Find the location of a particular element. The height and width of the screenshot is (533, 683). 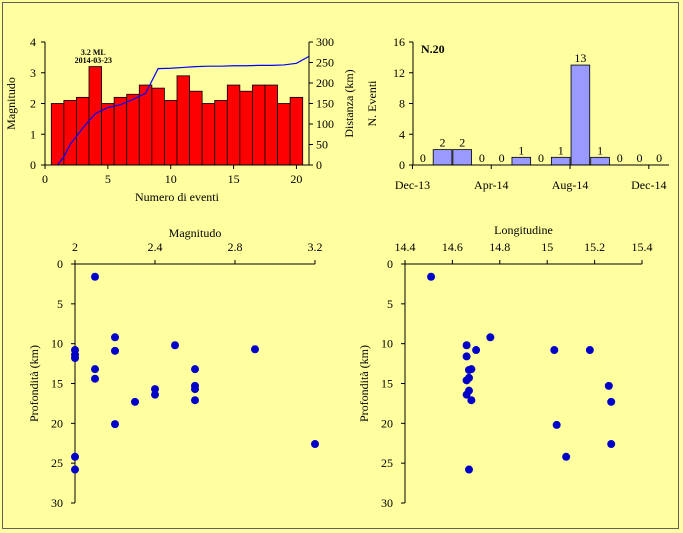

x-axis-label: Magnitudo is located at coordinates (195, 233).